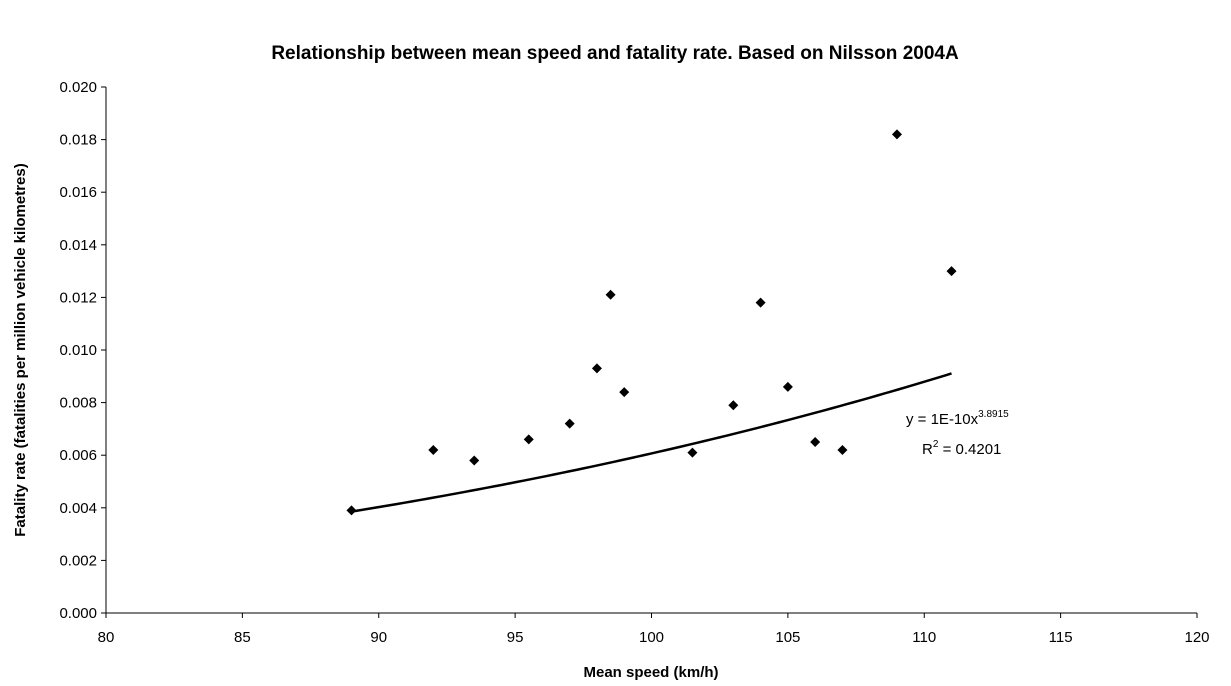 The image size is (1231, 686). Describe the element at coordinates (78, 403) in the screenshot. I see `y-tick-label: 0.008` at that location.